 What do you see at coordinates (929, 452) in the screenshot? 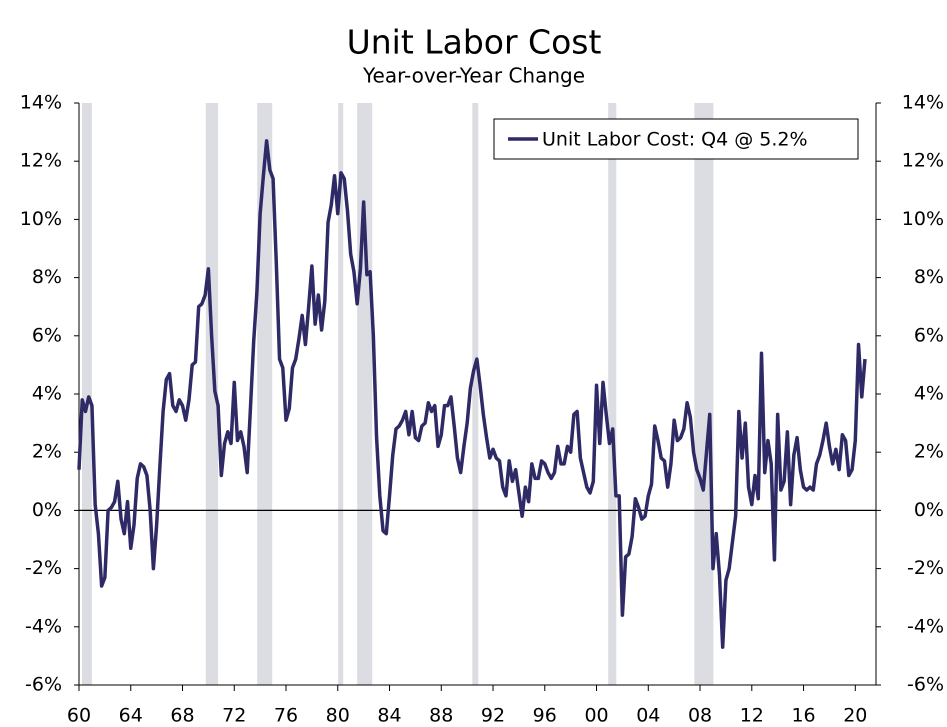
I see `y2-tick-label: 2%` at bounding box center [929, 452].